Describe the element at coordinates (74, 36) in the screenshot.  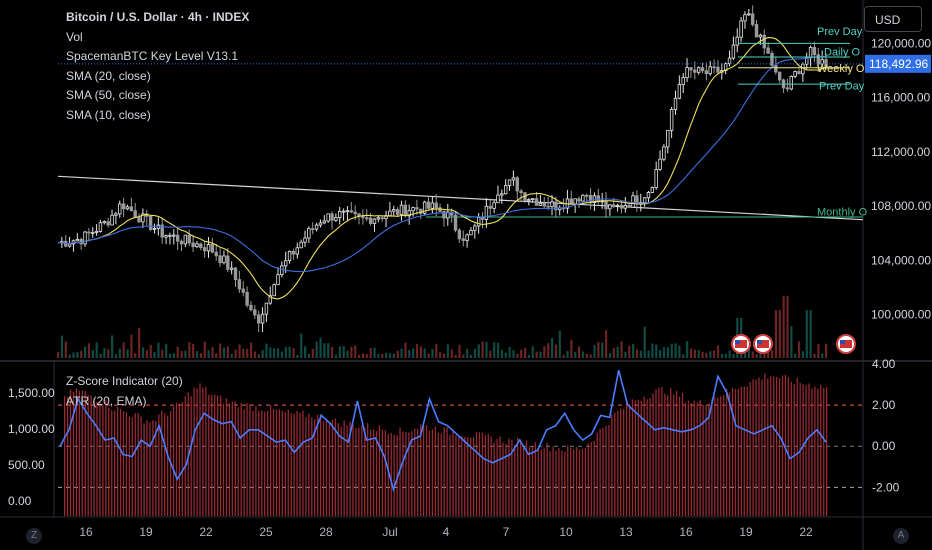
I see `indicator-vol: Vol` at that location.